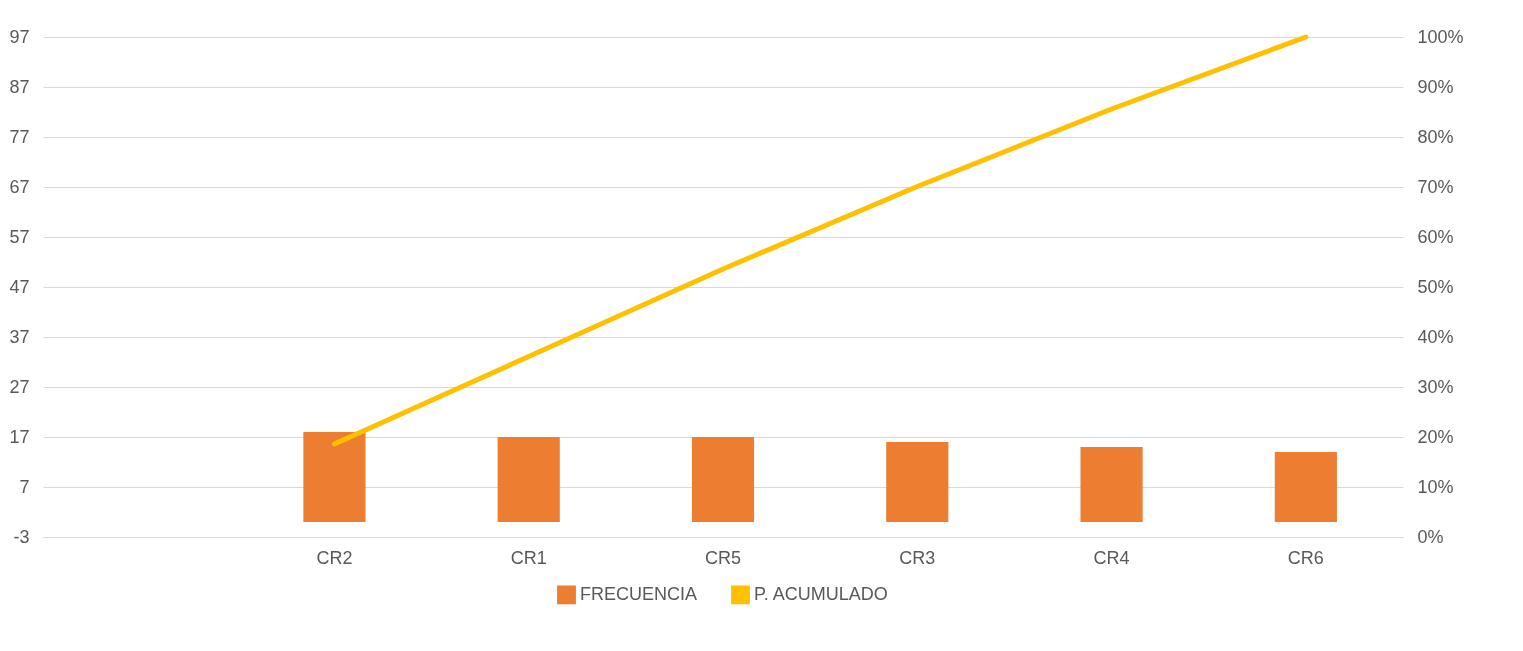 This screenshot has width=1523, height=651. Describe the element at coordinates (1435, 386) in the screenshot. I see `y2-tick-label: 30%` at that location.